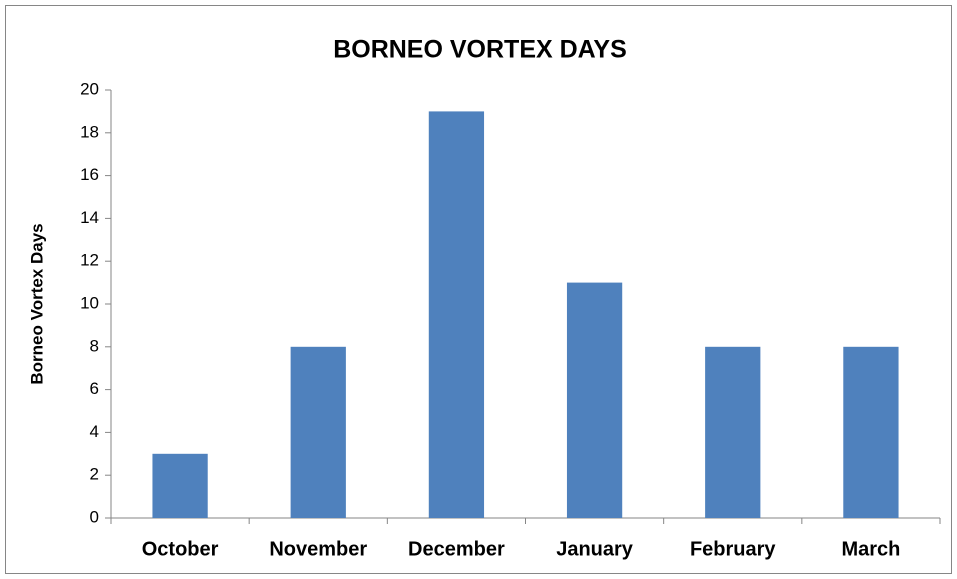 Image resolution: width=957 pixels, height=579 pixels. I want to click on y-tick-label: 12, so click(89, 260).